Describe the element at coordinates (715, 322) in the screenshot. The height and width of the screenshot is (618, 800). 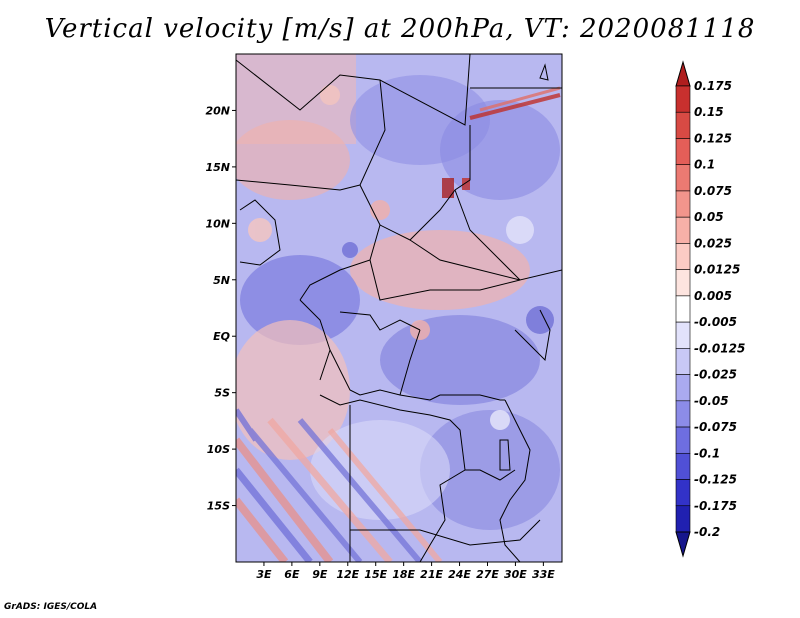
I see `colorbar-label: -0.005` at that location.